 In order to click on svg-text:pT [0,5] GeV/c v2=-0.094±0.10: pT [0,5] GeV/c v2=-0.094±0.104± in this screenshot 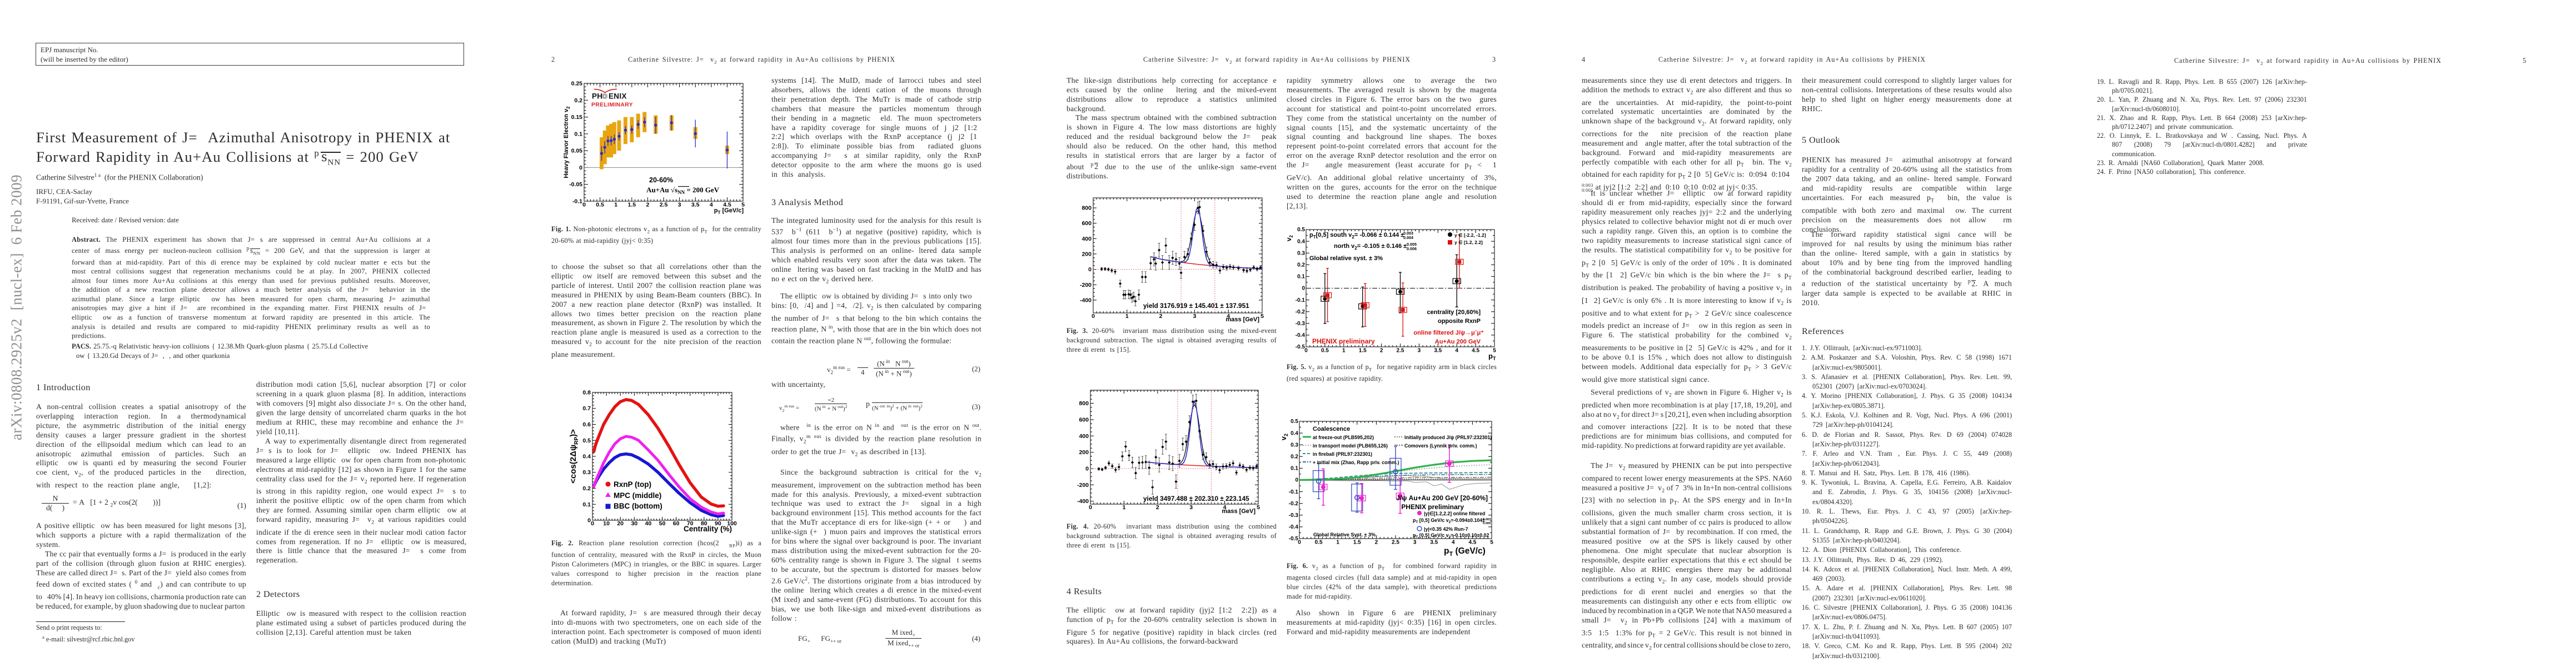, I will do `click(1449, 520)`.